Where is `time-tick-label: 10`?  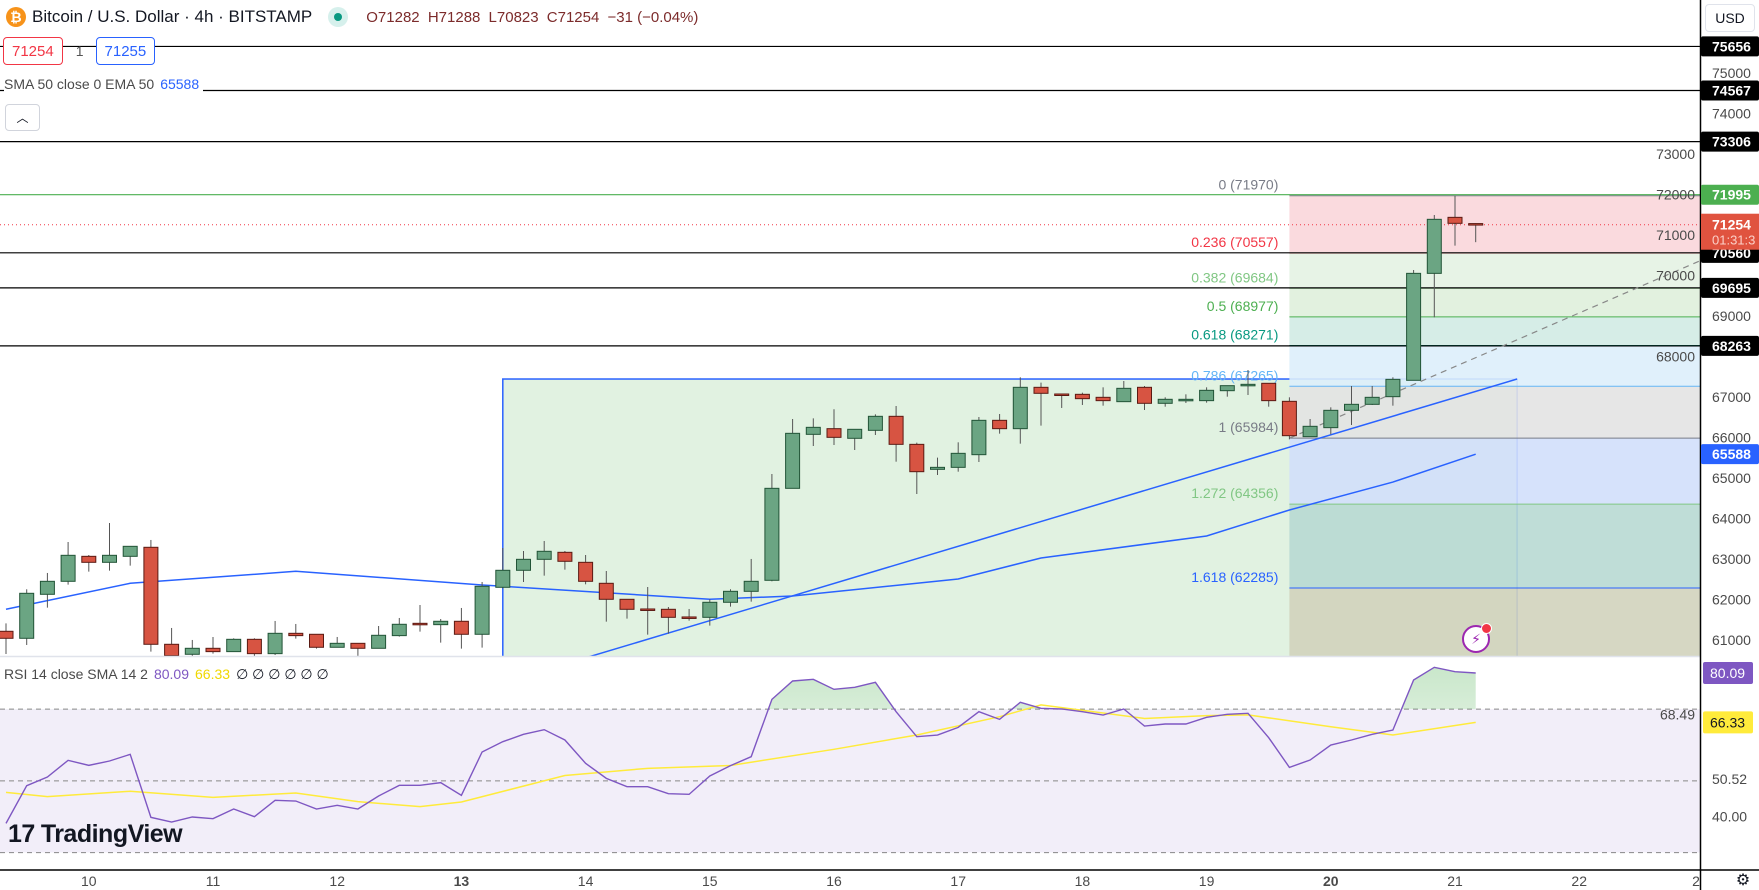 time-tick-label: 10 is located at coordinates (89, 881).